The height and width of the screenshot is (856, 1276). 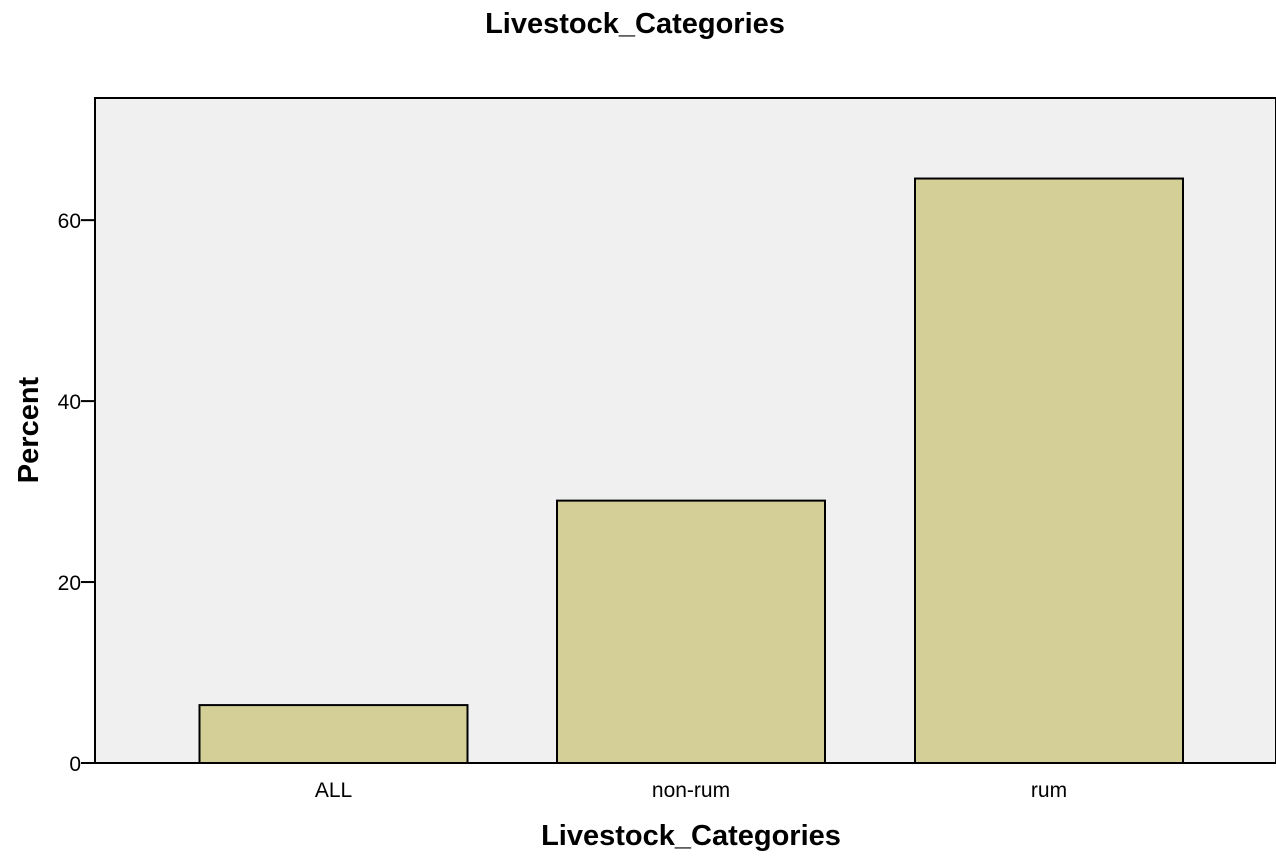 I want to click on y-tick-label-20: 20, so click(x=69, y=583).